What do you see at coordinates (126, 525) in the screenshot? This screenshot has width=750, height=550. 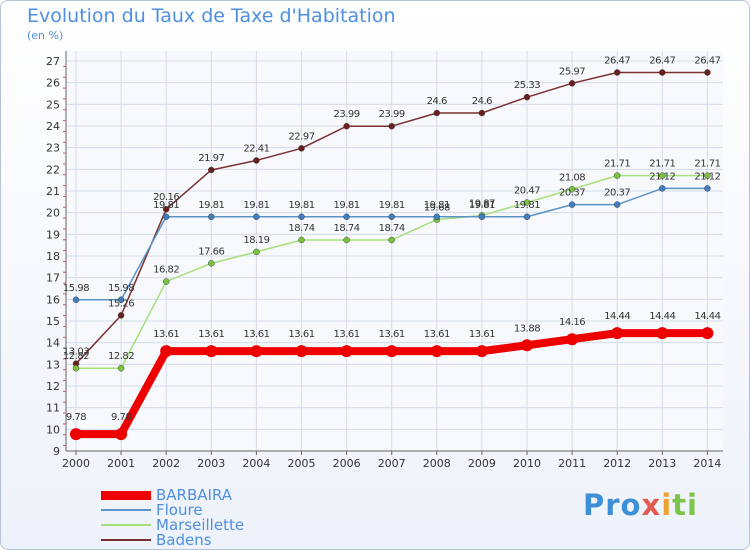 I see `legend-swatch-marseillette` at bounding box center [126, 525].